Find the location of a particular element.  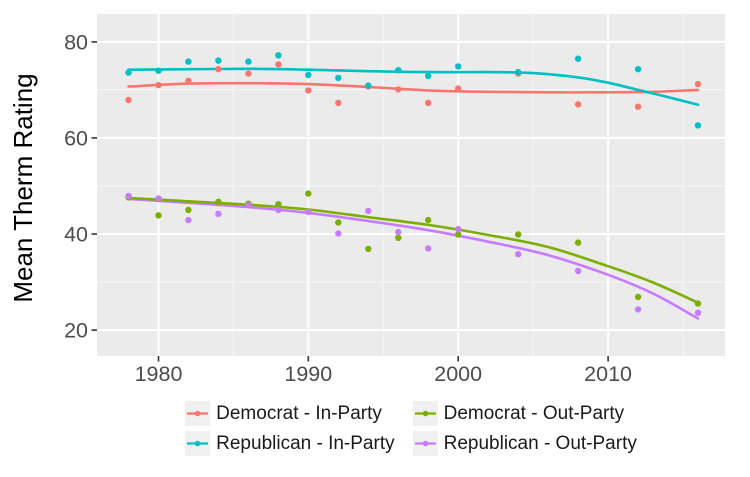

x-tick-label: 1990 is located at coordinates (308, 374).